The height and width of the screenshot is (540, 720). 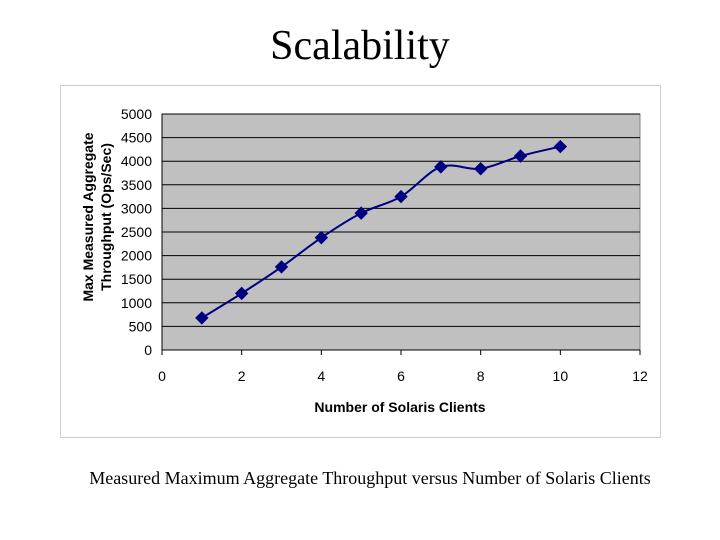 I want to click on y-tick-label: 1500, so click(x=136, y=279).